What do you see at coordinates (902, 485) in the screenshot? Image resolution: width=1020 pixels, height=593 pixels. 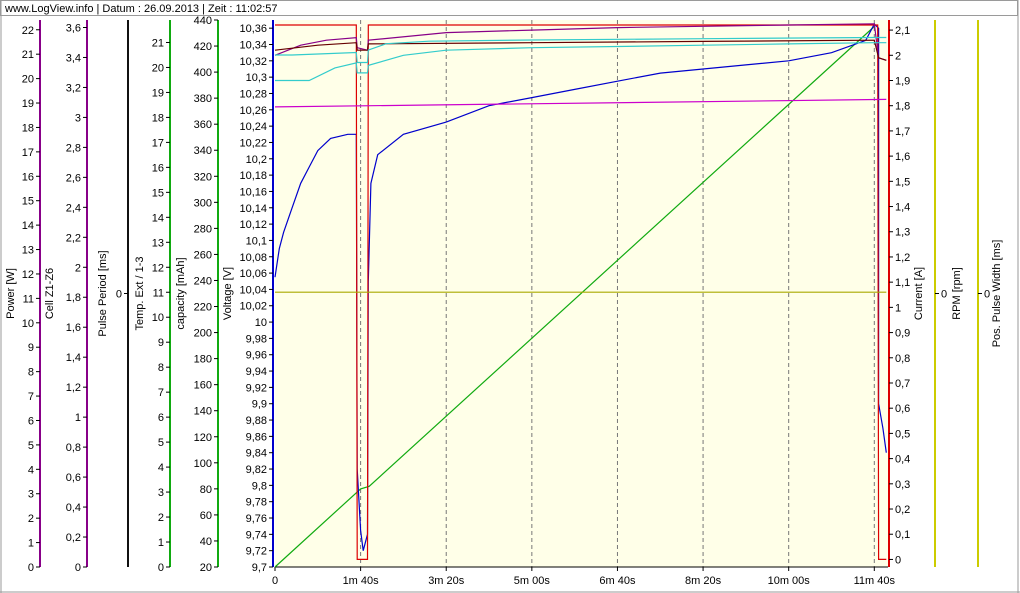 I see `y-tick-label: 0,3` at bounding box center [902, 485].